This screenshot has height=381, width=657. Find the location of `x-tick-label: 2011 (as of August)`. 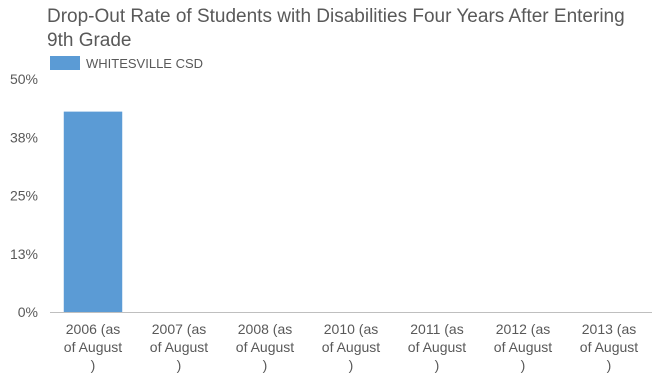

x-tick-label: 2011 (as of August) is located at coordinates (437, 347).